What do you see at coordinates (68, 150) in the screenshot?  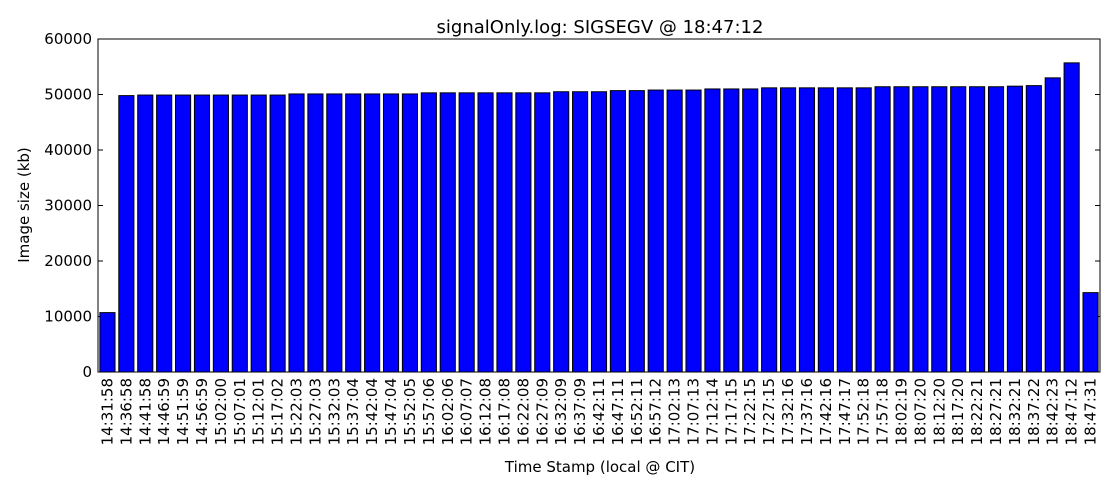 I see `y-tick-label: 40000` at bounding box center [68, 150].